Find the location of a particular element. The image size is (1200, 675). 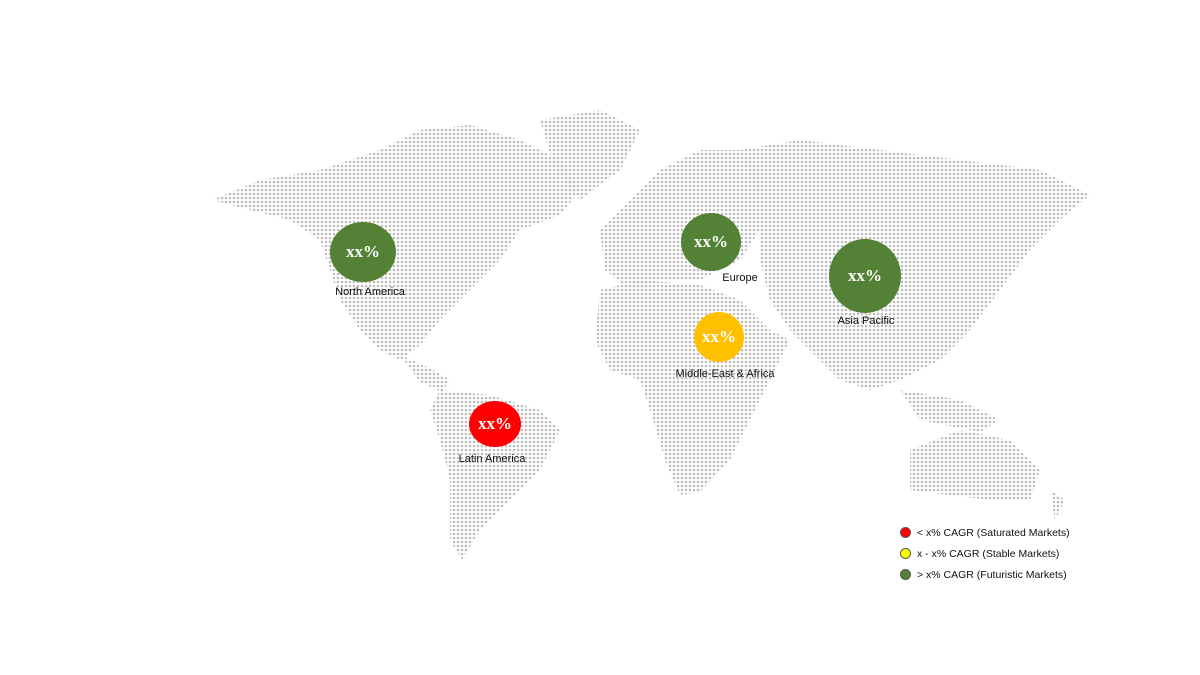

europe-landmass is located at coordinates (680, 220).